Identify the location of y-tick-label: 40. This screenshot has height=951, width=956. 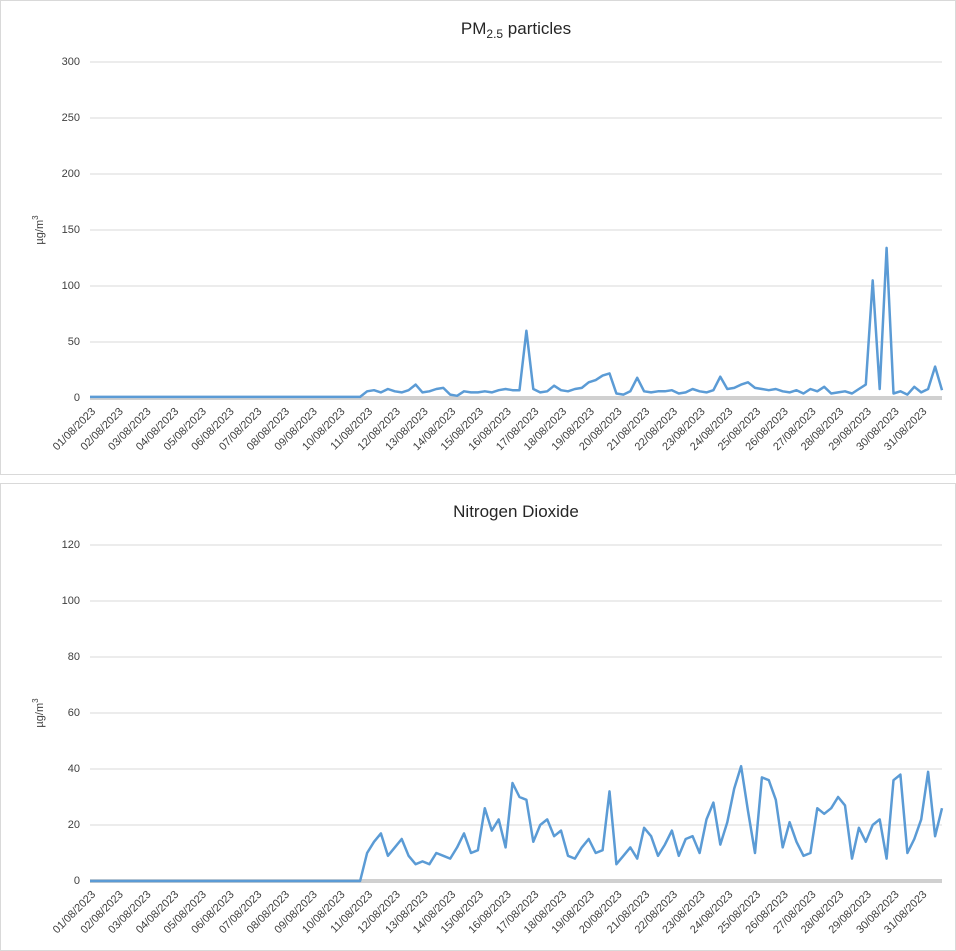
(74, 769).